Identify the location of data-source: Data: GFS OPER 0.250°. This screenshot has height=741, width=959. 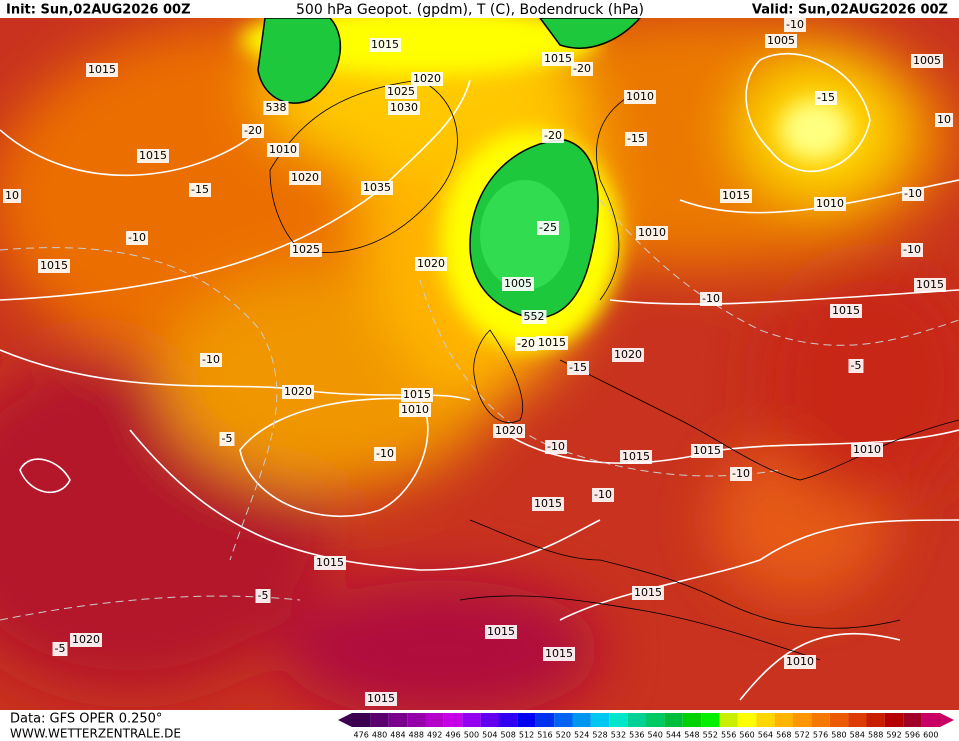
(86, 719).